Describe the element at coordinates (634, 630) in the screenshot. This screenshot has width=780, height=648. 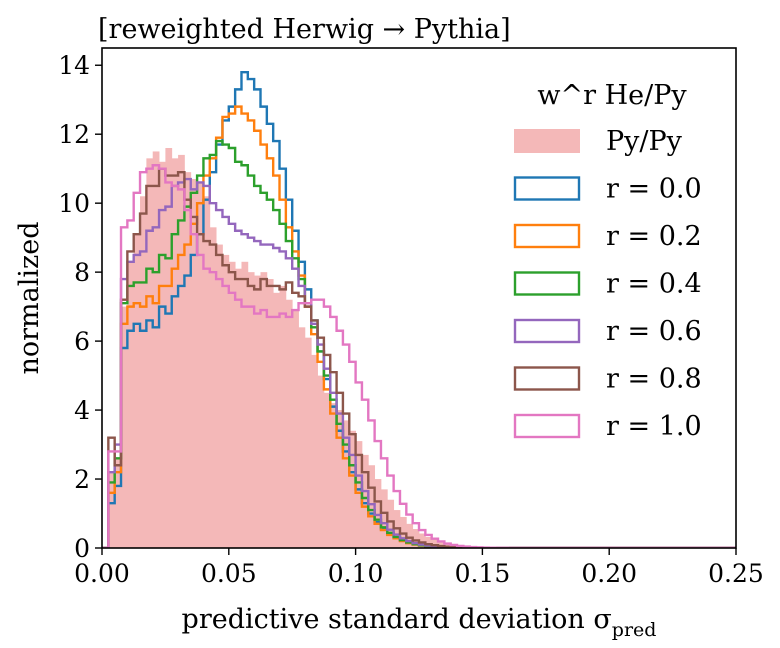
I see `x-axis-label-subscript: pred` at that location.